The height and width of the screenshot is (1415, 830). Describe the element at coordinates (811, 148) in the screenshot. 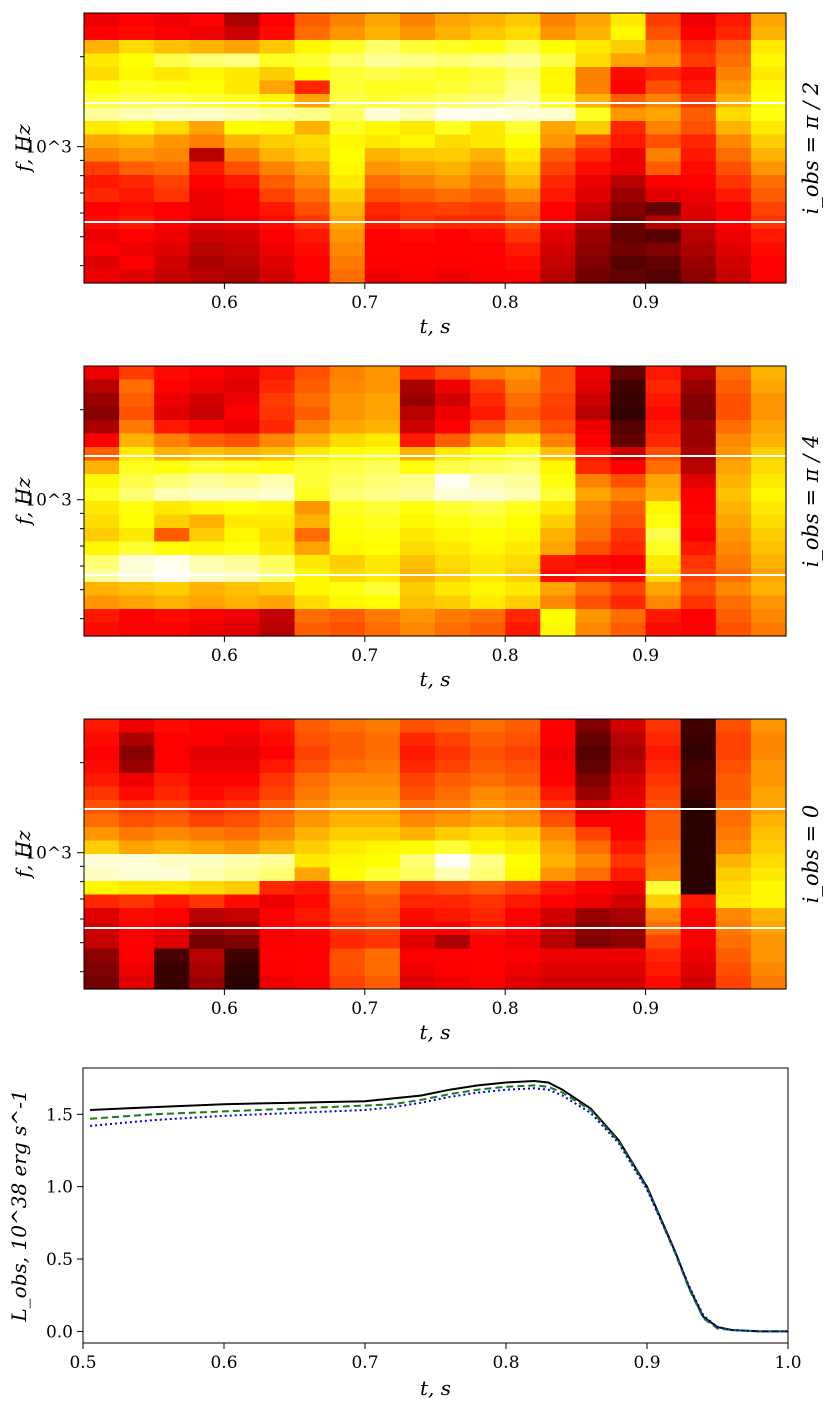

I see `inclination-label: i_obs = π / 2` at that location.